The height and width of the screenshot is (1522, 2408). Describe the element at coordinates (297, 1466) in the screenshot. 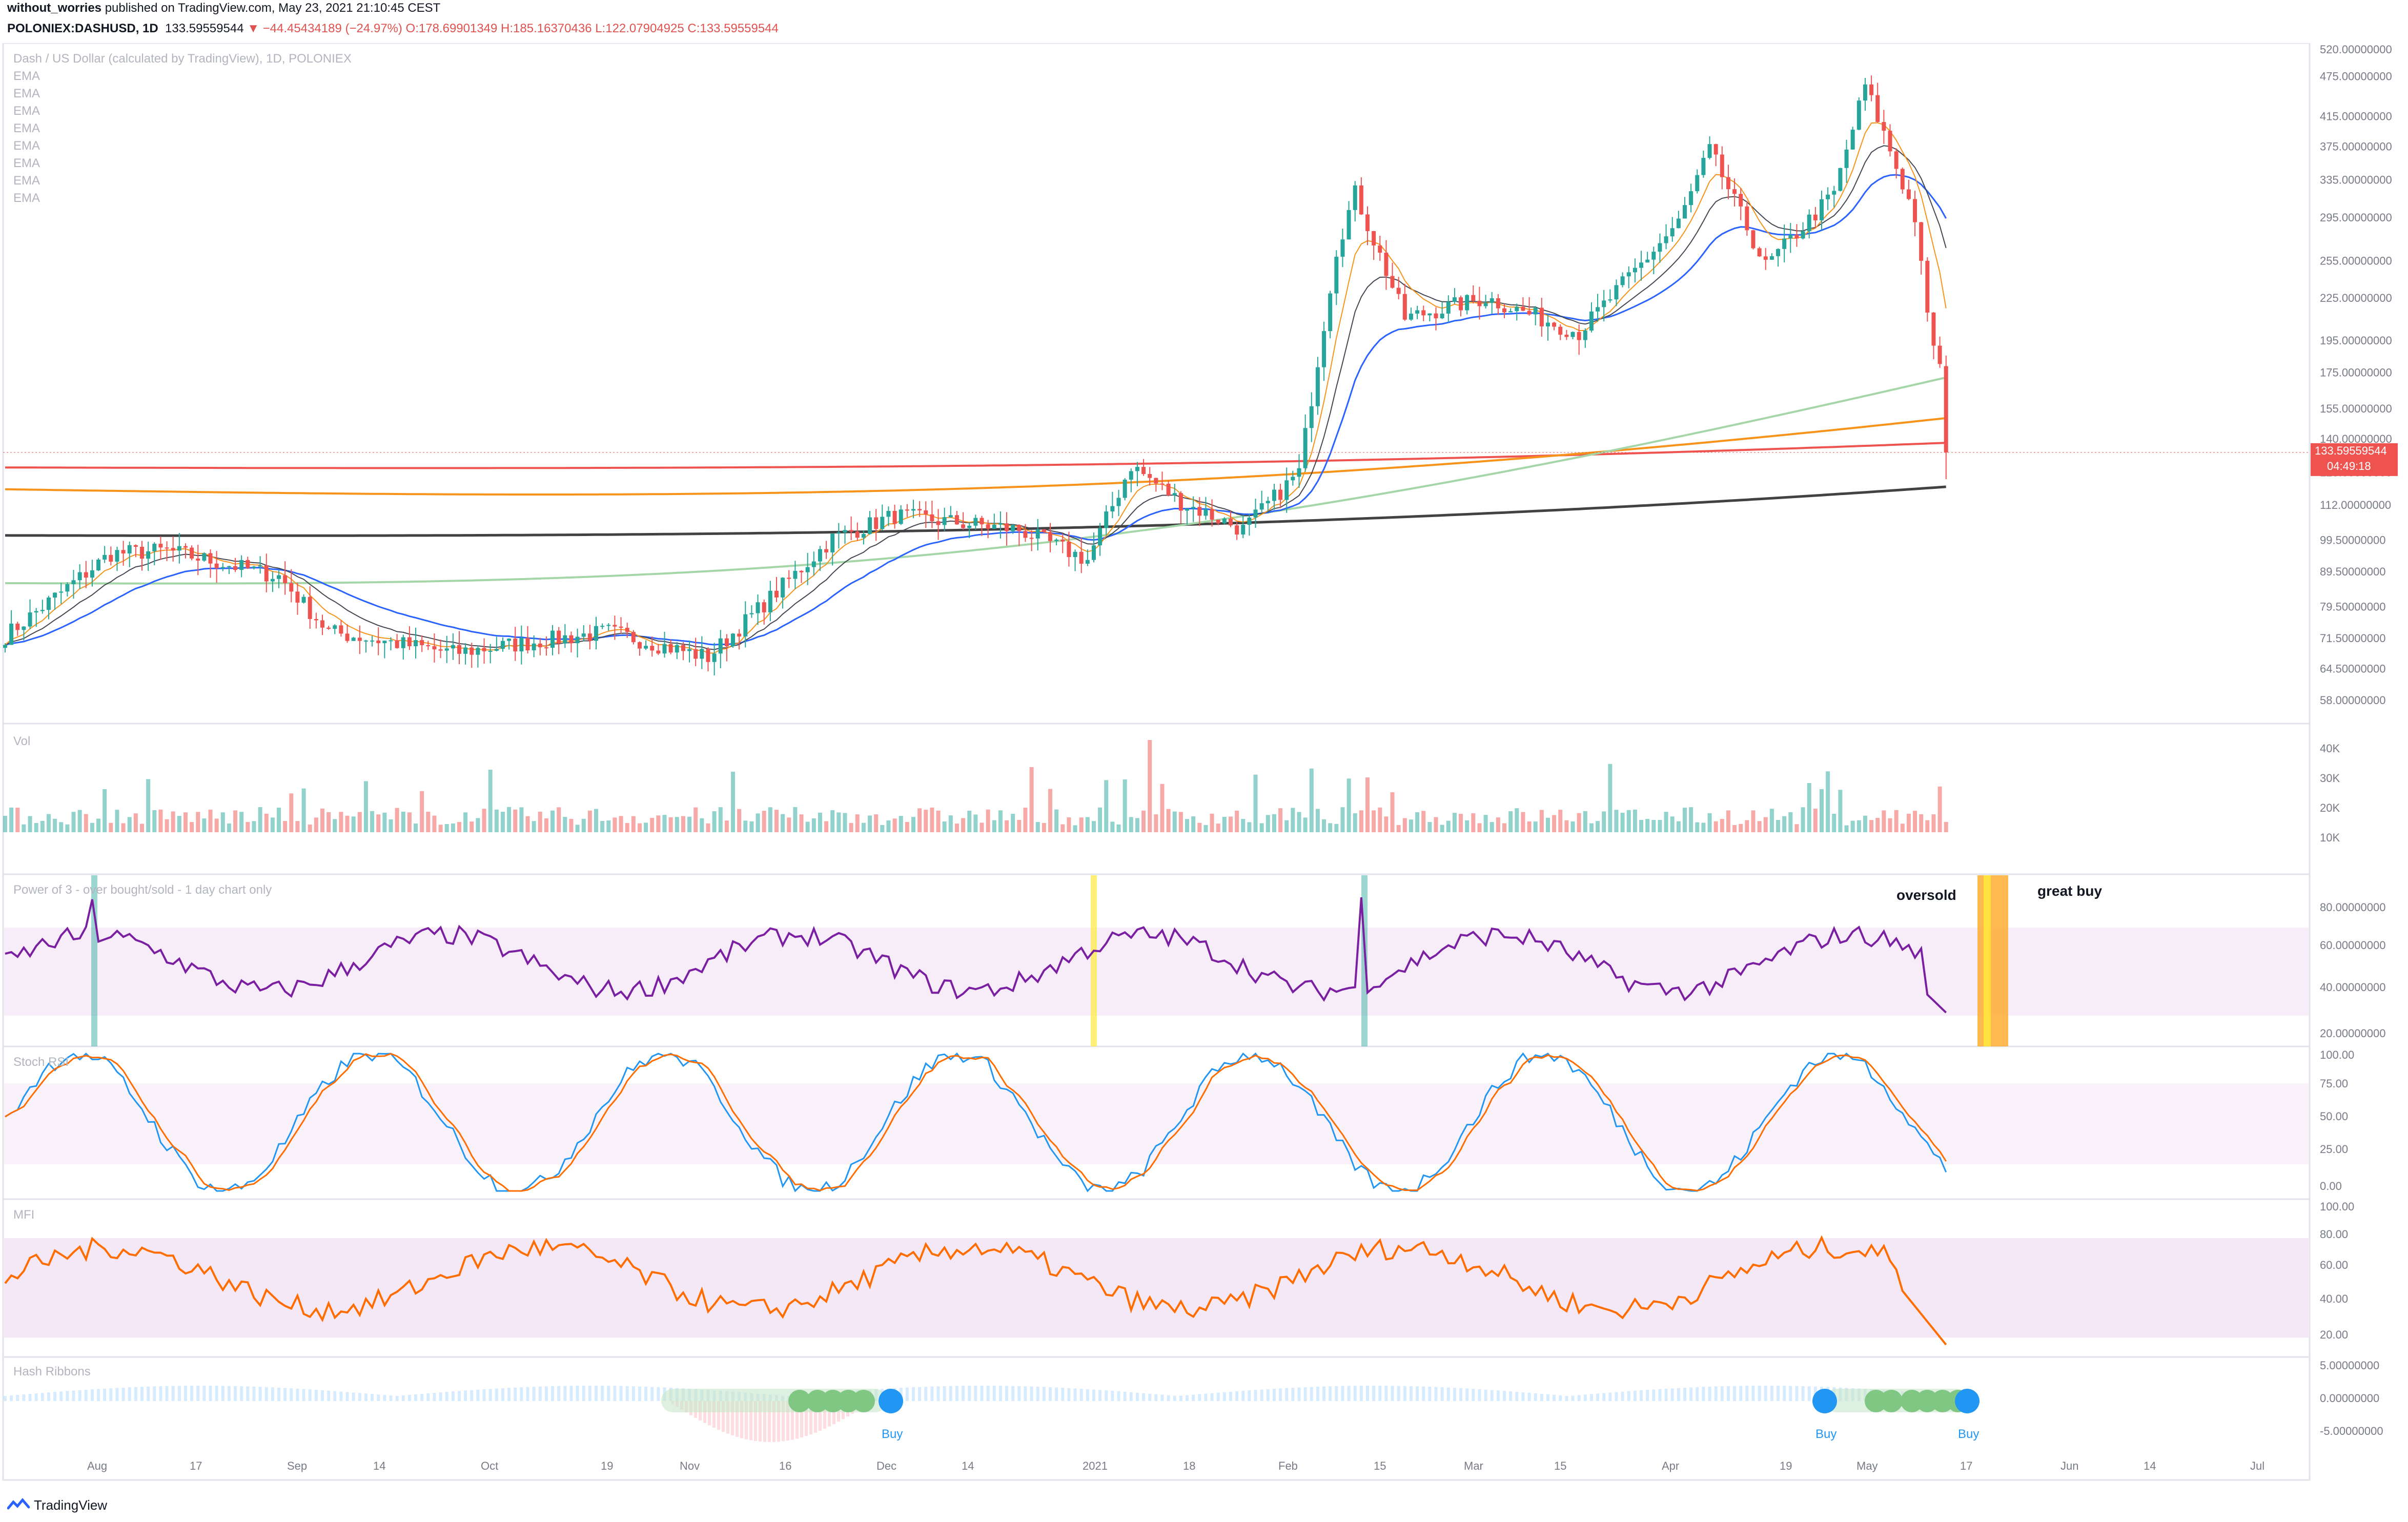

I see `time-axis-label: Sep` at that location.